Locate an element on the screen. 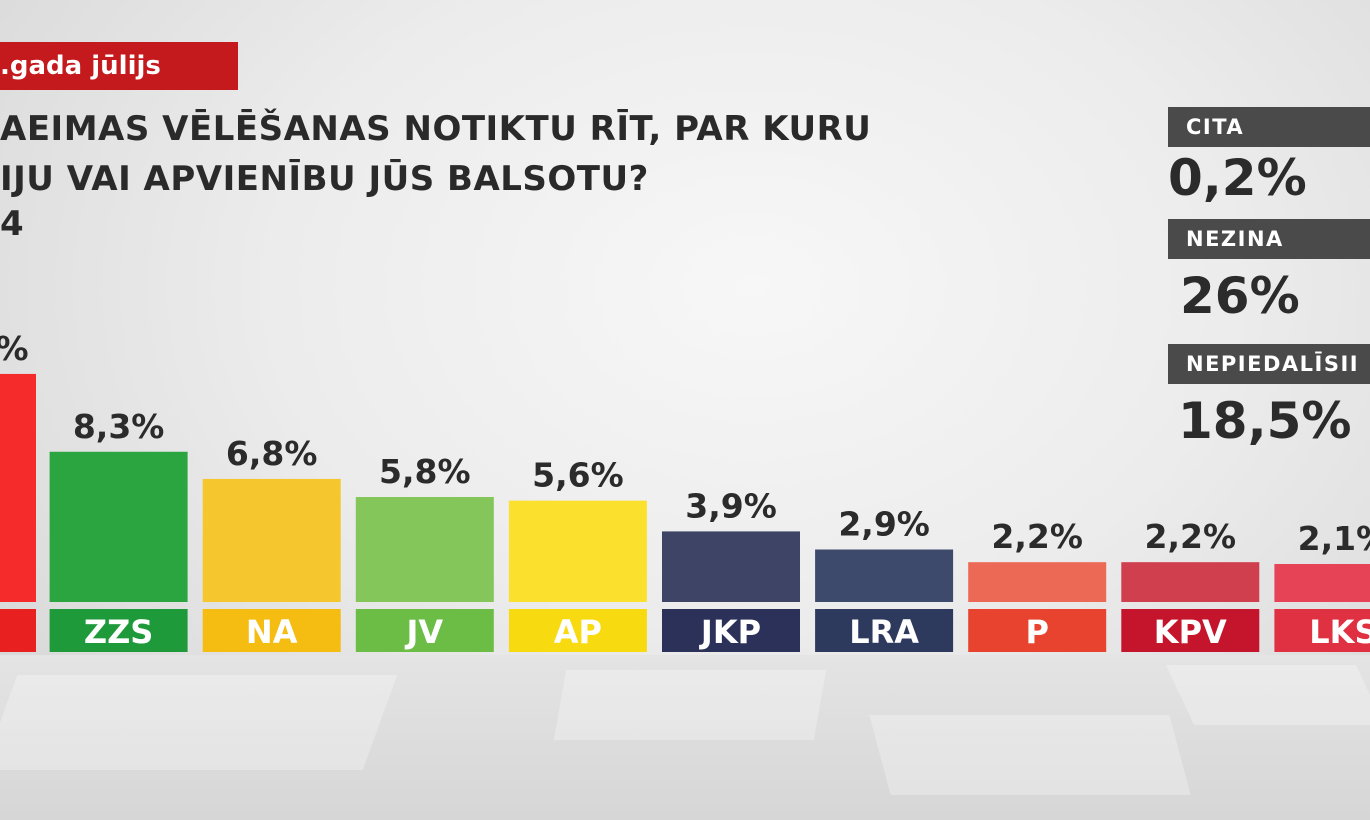  category-label-p: P is located at coordinates (1036, 632).